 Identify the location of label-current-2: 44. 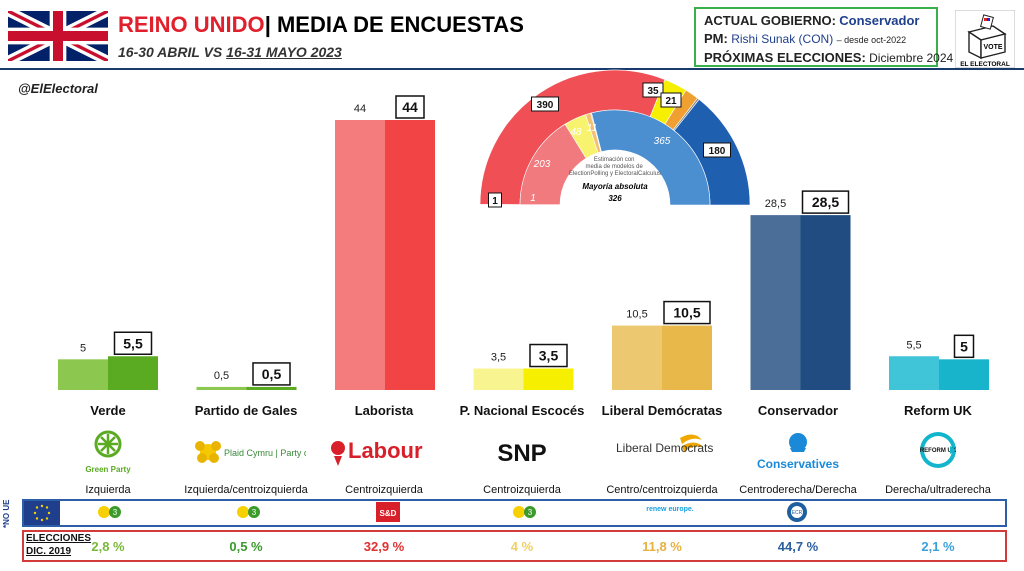
(410, 107).